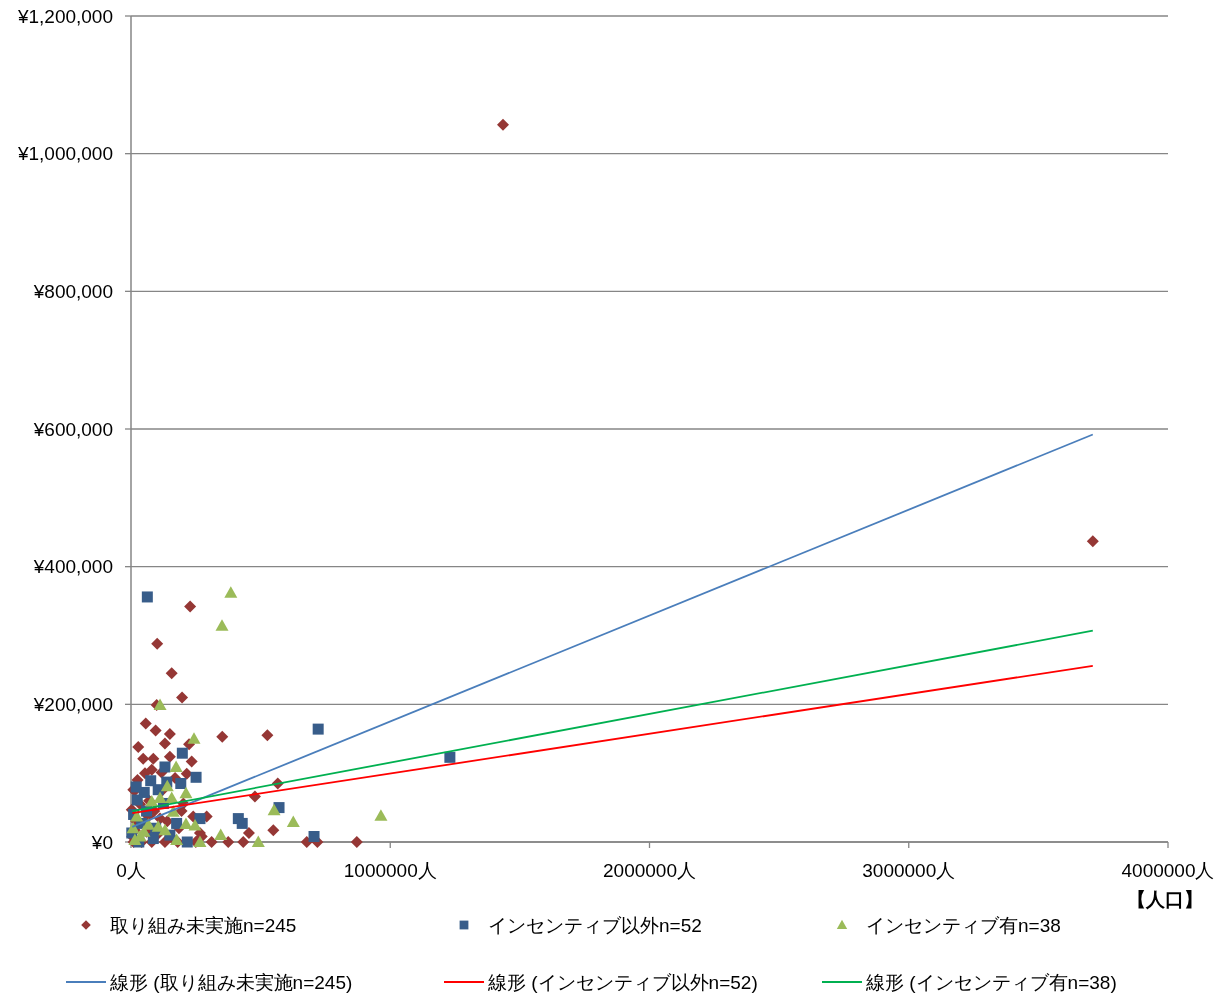  I want to click on legend-label: 線形 (インセンティブ有n=38), so click(991, 982).